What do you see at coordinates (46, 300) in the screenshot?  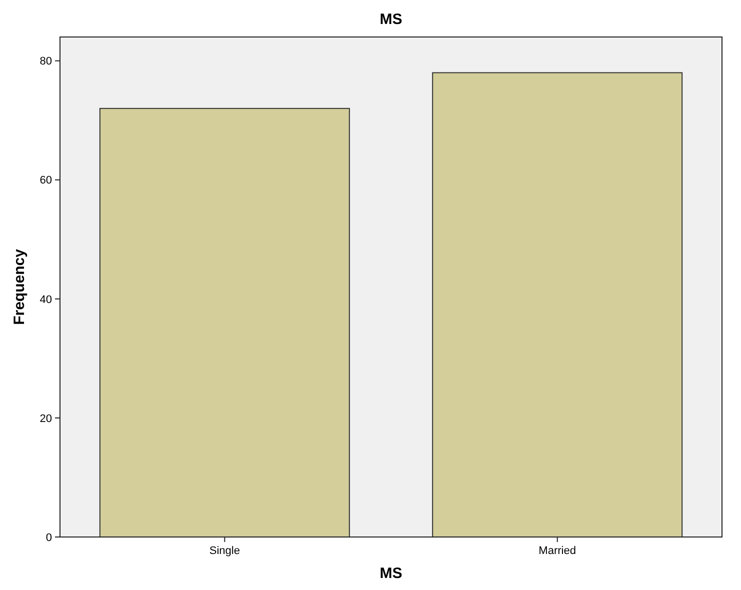 I see `y-tick-label: 40` at bounding box center [46, 300].